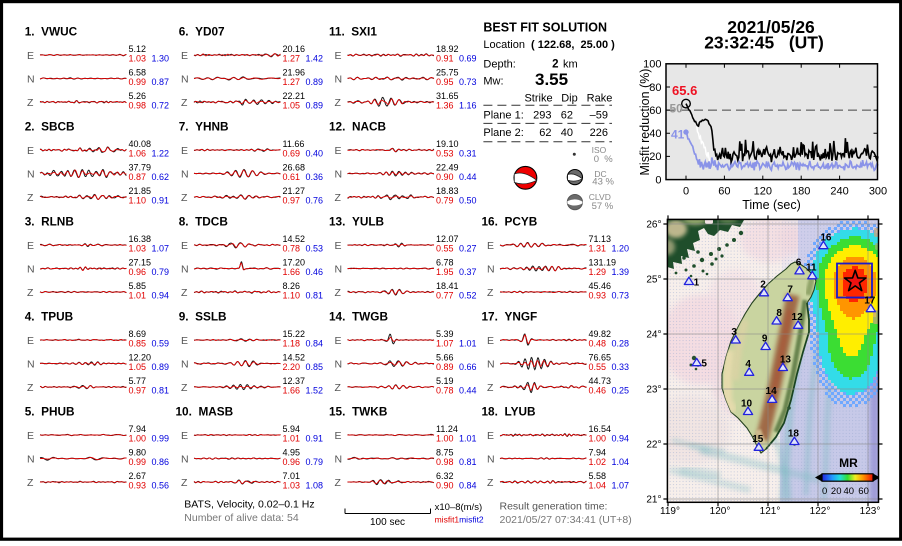 This screenshot has width=902, height=546. I want to click on svg-text: Dip, so click(569, 99).